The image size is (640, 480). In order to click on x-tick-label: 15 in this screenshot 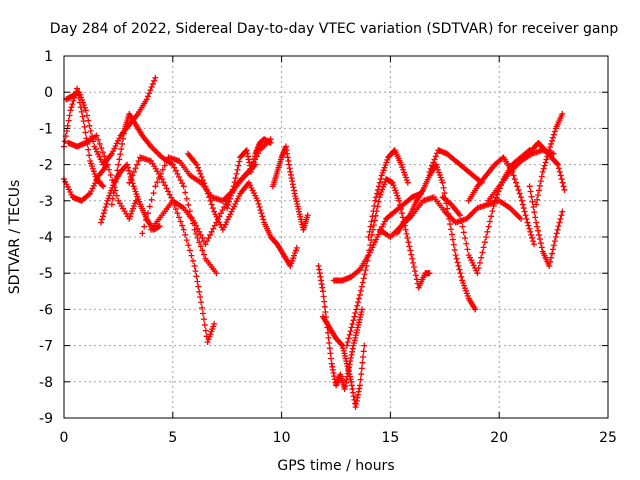, I will do `click(390, 438)`.